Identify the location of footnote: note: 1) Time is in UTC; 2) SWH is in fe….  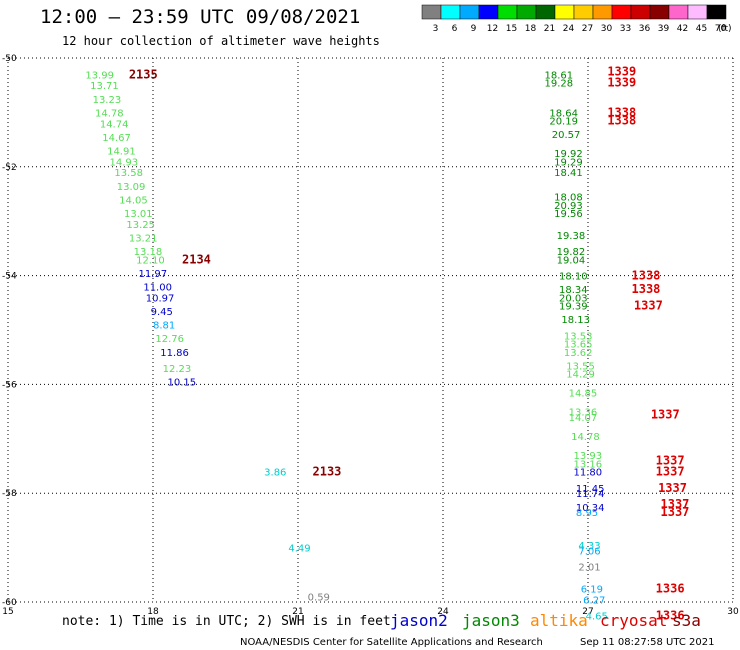
(226, 621).